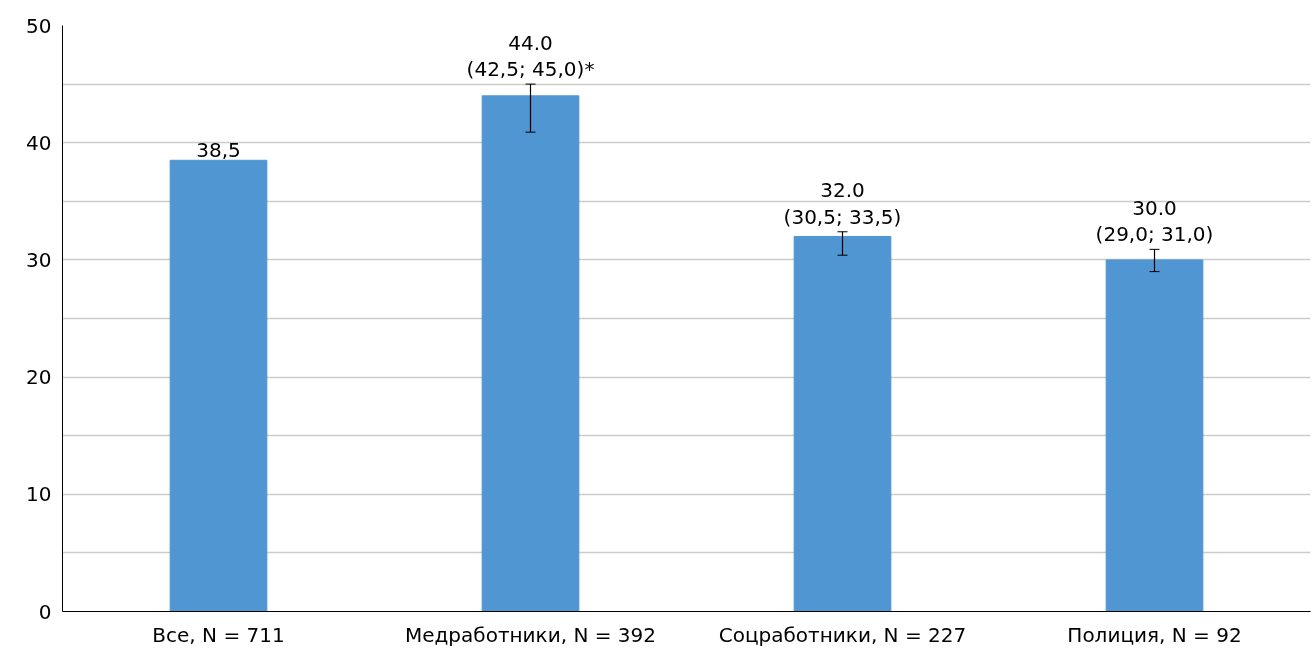 The height and width of the screenshot is (656, 1312). What do you see at coordinates (1154, 634) in the screenshot?
I see `x-tick-label: Полиция, N = 92` at bounding box center [1154, 634].